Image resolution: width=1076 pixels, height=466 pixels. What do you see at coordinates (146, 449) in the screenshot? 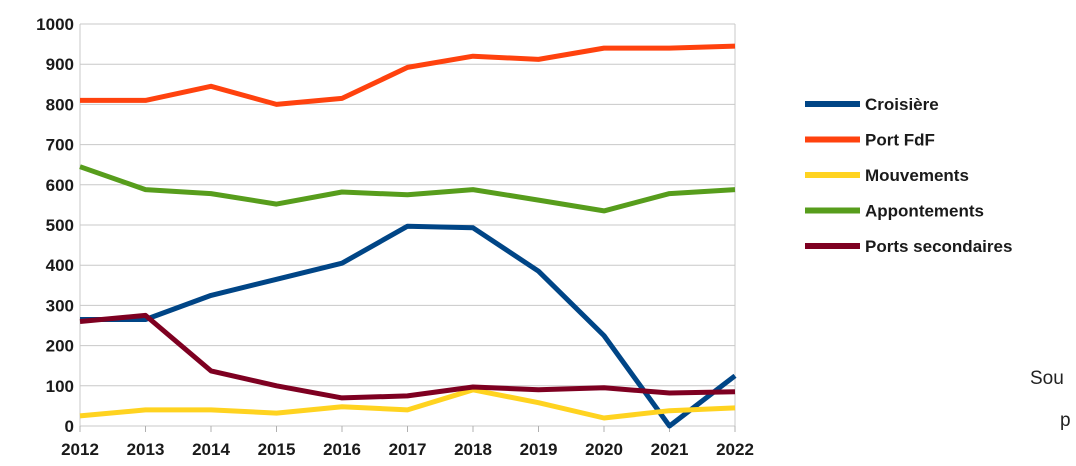
I see `x-tick-label: 2013` at bounding box center [146, 449].